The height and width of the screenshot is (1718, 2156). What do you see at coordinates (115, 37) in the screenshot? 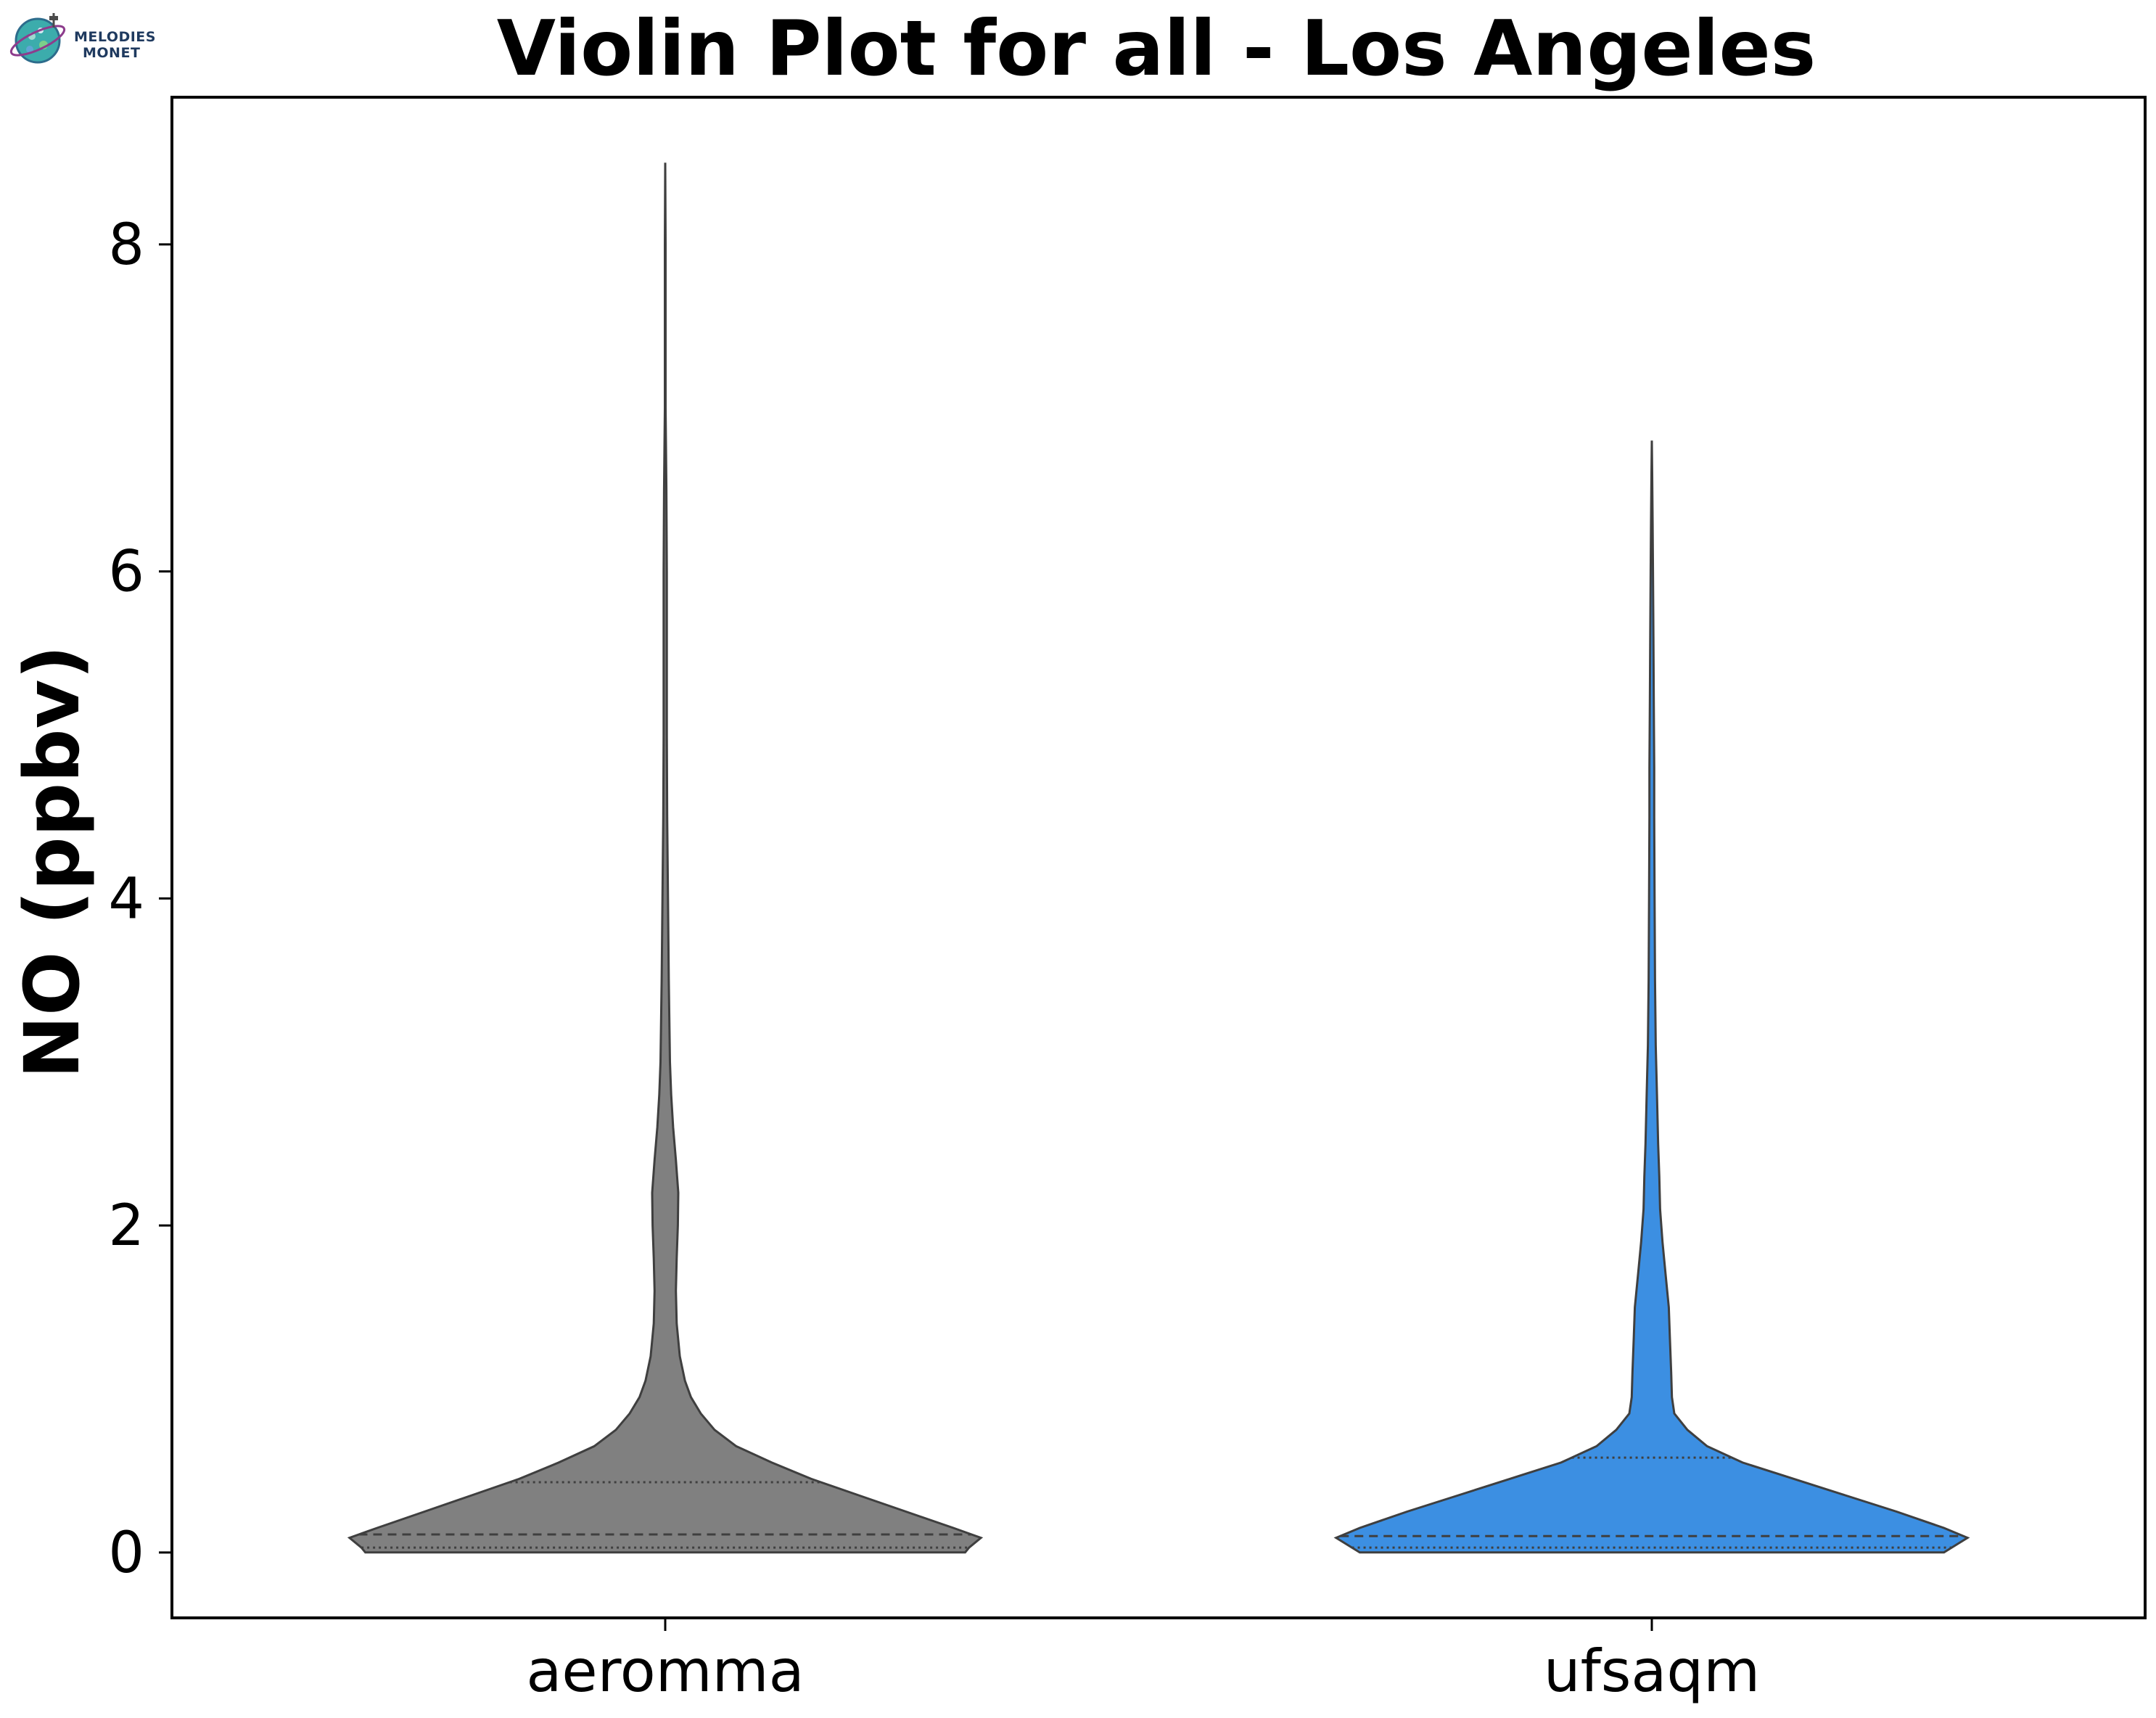
I see `logo-text-line1: MELODIES` at bounding box center [115, 37].